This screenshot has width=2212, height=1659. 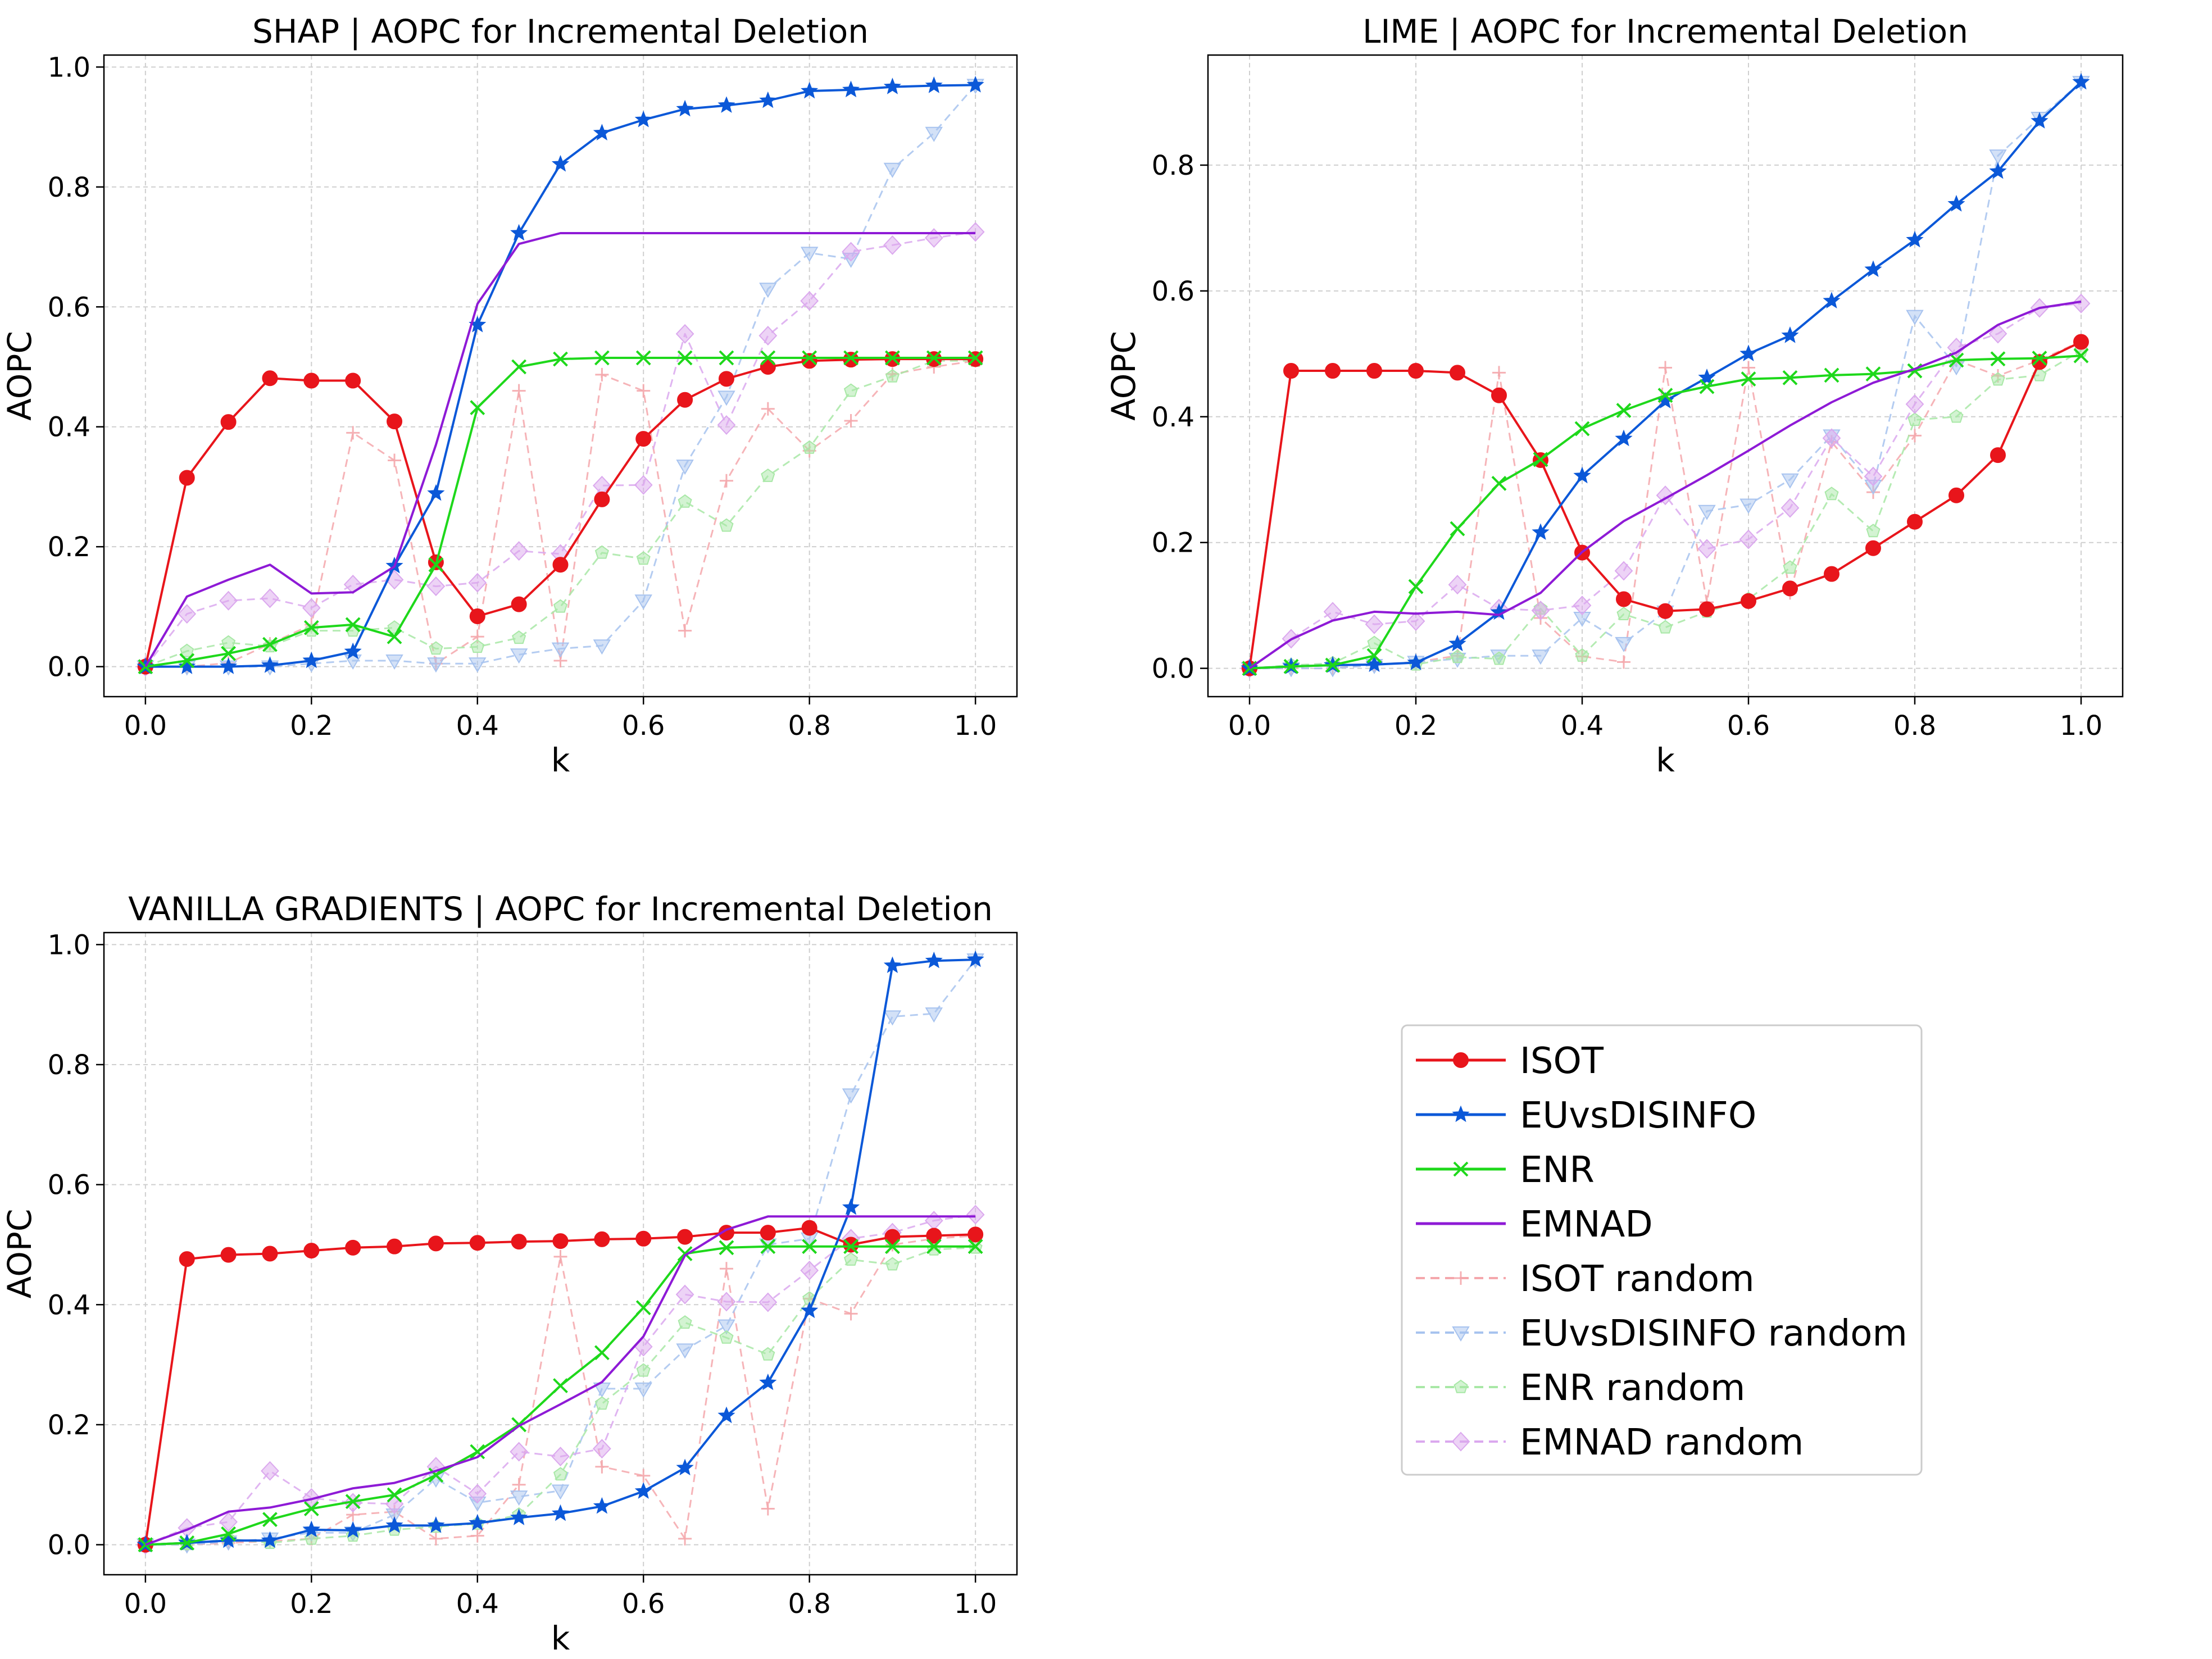 I want to click on legend-label: EMNAD random, so click(x=1662, y=1442).